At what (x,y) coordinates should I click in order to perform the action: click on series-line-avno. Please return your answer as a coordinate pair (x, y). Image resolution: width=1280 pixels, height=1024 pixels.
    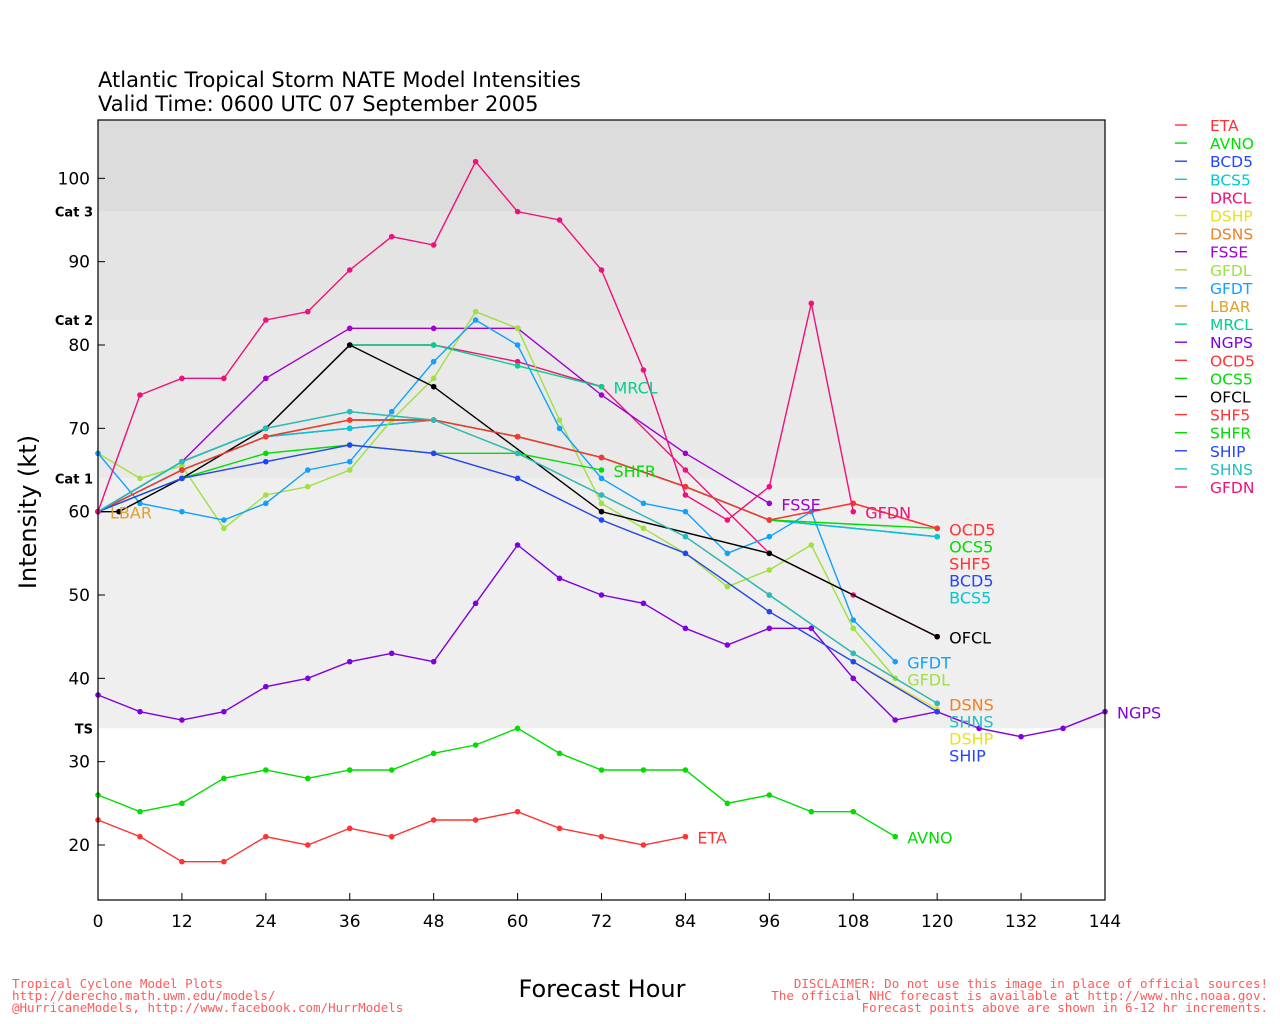
    Looking at the image, I should click on (496, 782).